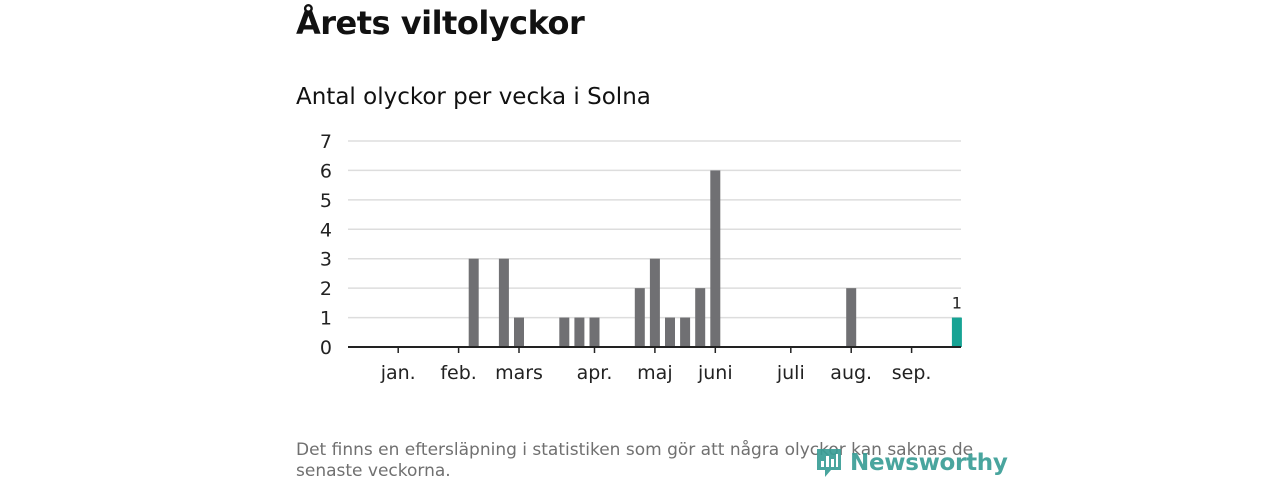 Image resolution: width=1280 pixels, height=482 pixels. Describe the element at coordinates (829, 463) in the screenshot. I see `newsworthy-logo-icon` at that location.